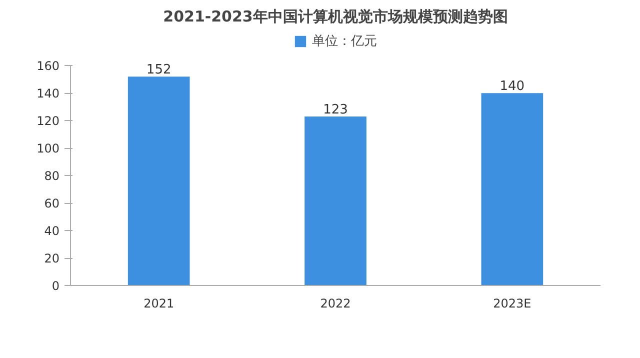  I want to click on y-tick-label: 160, so click(48, 66).